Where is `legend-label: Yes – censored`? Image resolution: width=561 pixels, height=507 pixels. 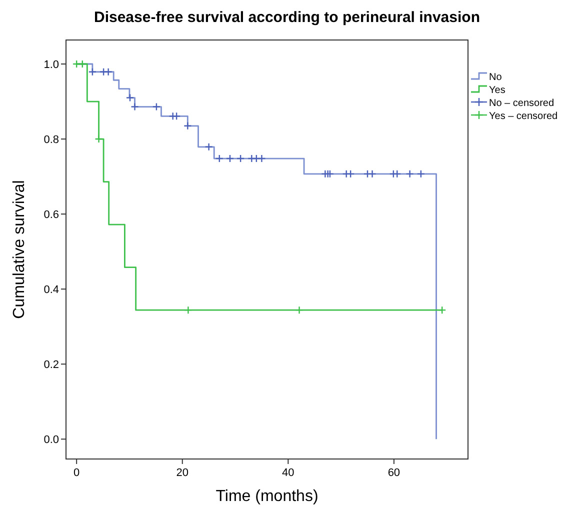 legend-label: Yes – censored is located at coordinates (523, 116).